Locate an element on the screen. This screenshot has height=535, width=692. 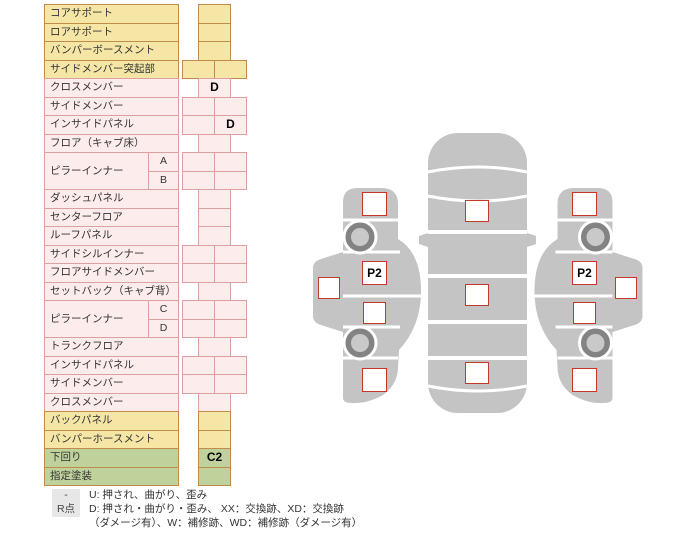
damage-marker-top-view-trunk is located at coordinates (477, 373).